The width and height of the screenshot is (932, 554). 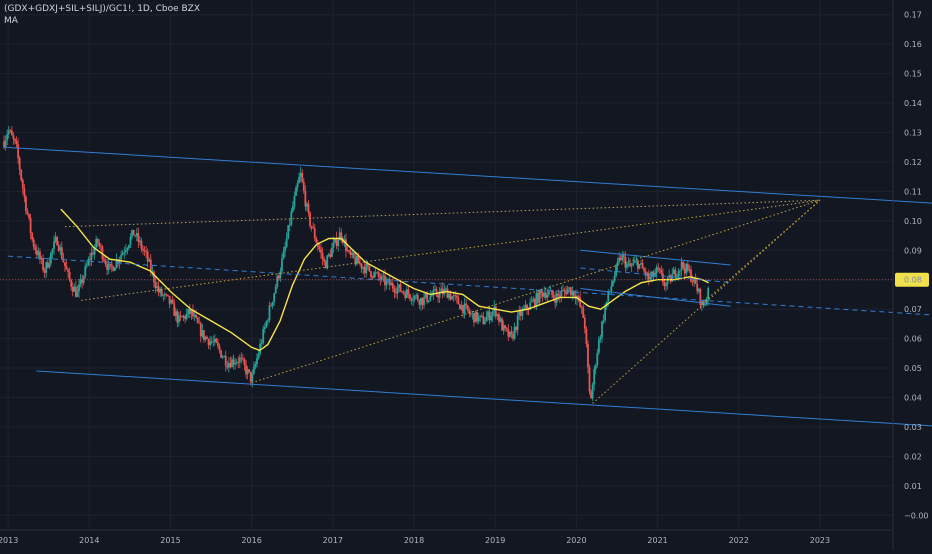 What do you see at coordinates (913, 456) in the screenshot?
I see `price-tick-label: 0.02` at bounding box center [913, 456].